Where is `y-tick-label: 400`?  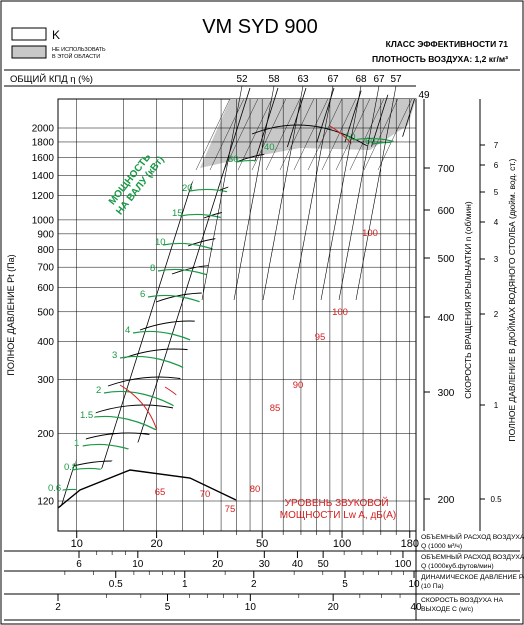
y-tick-label: 400 is located at coordinates (45, 342).